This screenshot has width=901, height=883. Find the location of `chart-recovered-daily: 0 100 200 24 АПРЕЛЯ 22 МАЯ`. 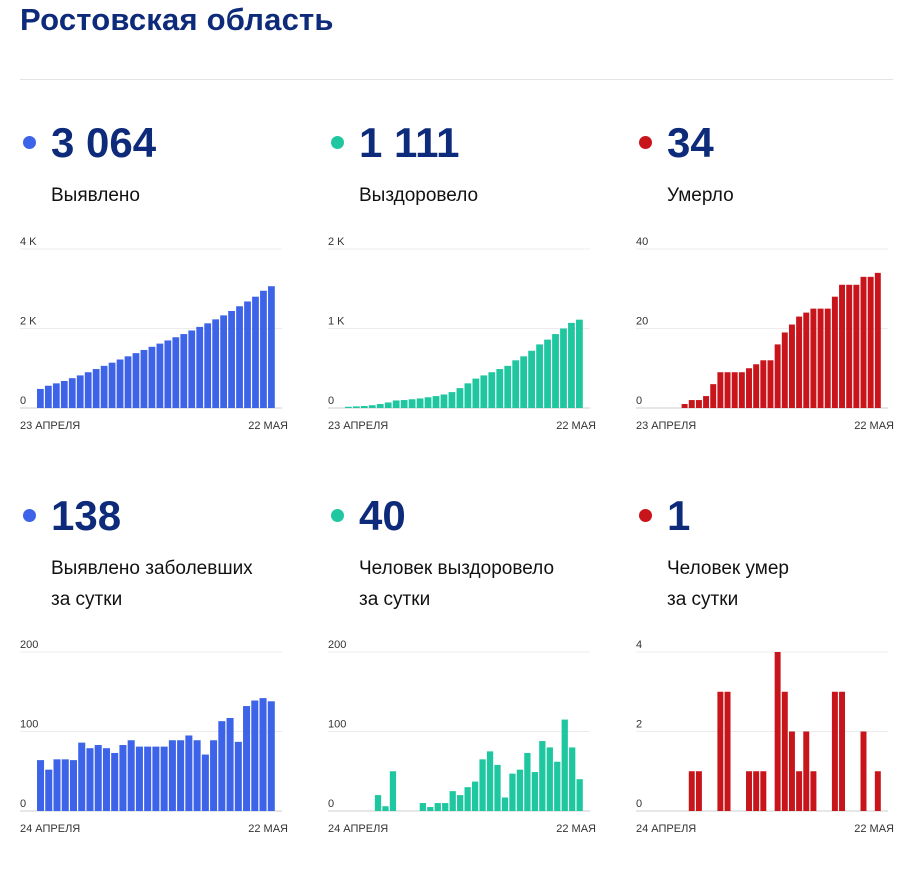

chart-recovered-daily: 0 100 200 24 АПРЕЛЯ 22 МАЯ is located at coordinates (462, 737).